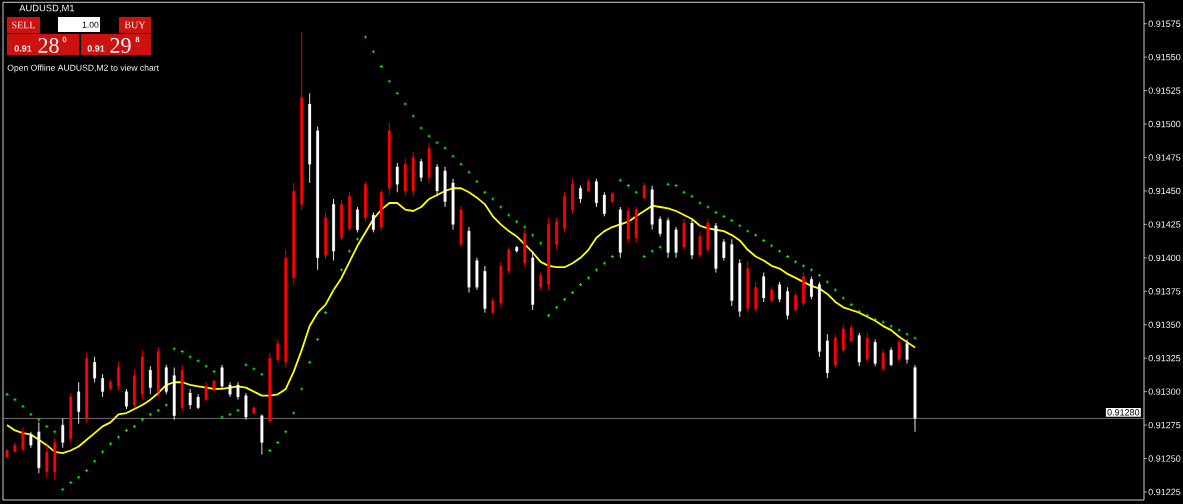 The height and width of the screenshot is (504, 1183). Describe the element at coordinates (1164, 23) in the screenshot. I see `y-tick-label: 0.91575` at that location.